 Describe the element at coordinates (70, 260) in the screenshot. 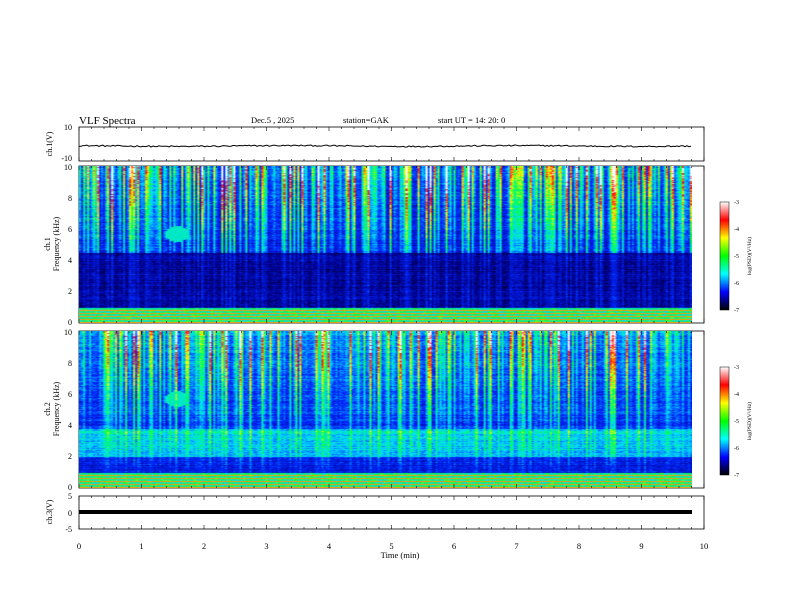

I see `ch1-ytick-4: 4` at that location.